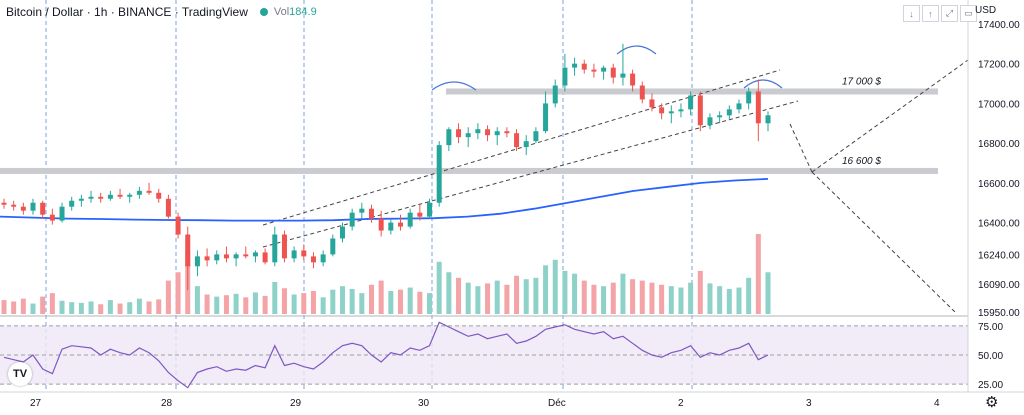 This screenshot has height=415, width=1024. What do you see at coordinates (999, 25) in the screenshot?
I see `price-tick-label: 17400.00` at bounding box center [999, 25].